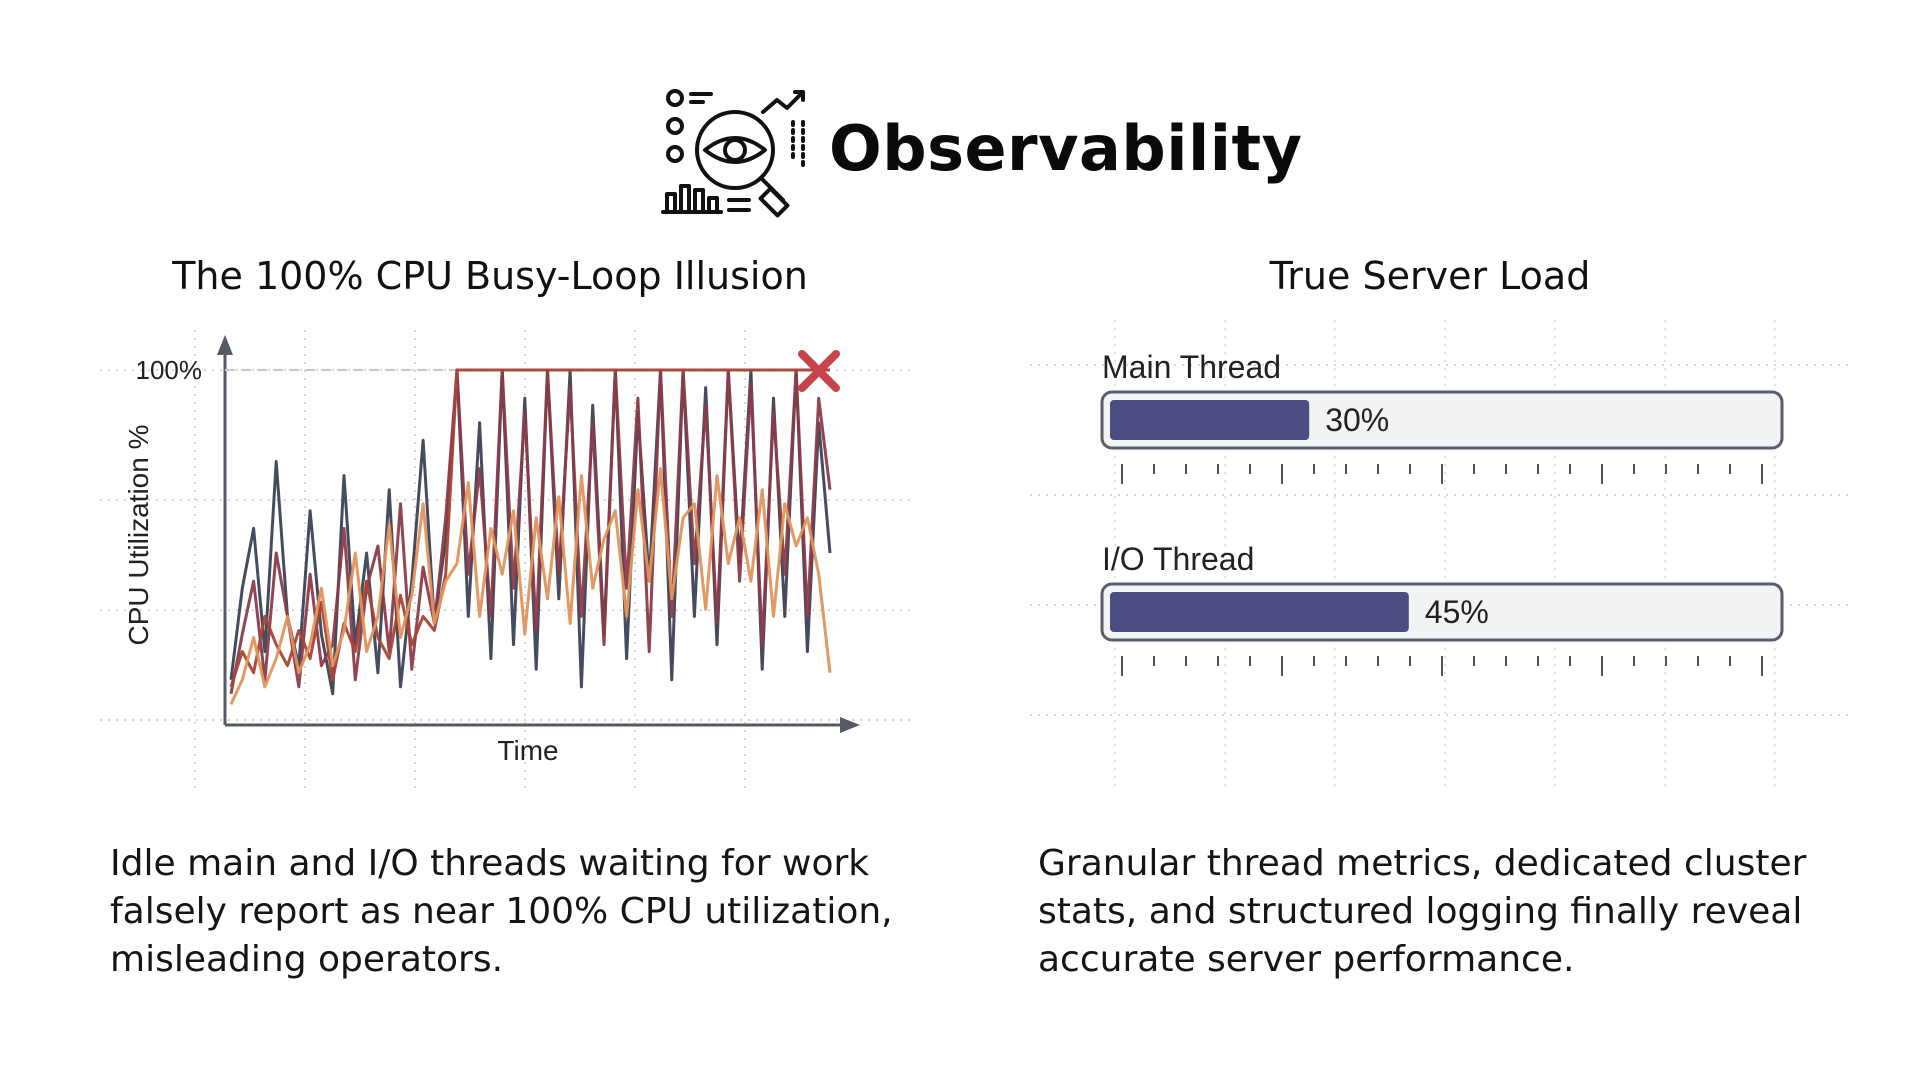  I want to click on x-axis-label: Time, so click(527, 750).